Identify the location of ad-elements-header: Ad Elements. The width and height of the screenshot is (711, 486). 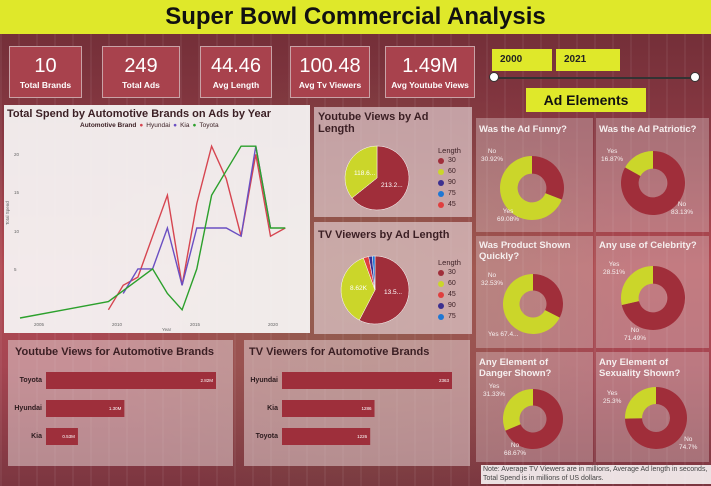
(586, 100).